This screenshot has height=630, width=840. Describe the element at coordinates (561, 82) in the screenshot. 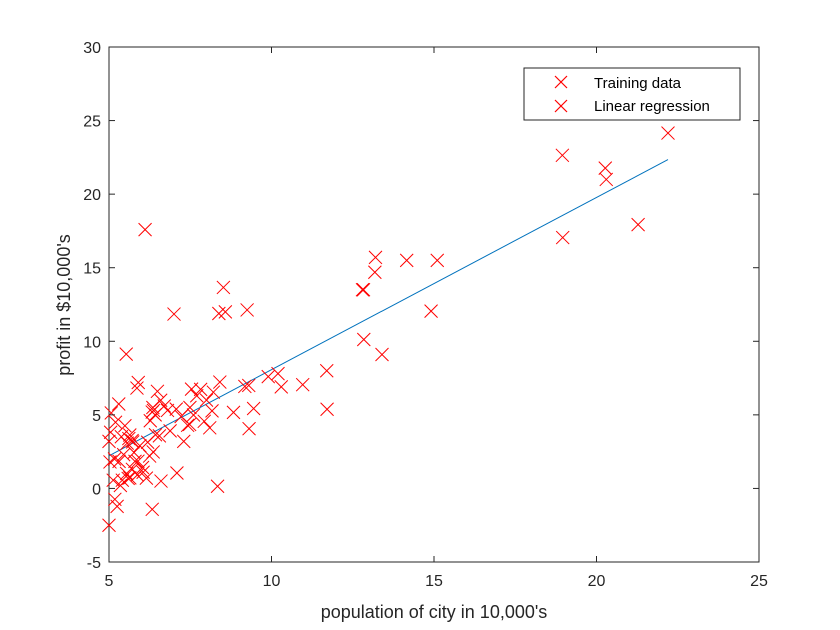

I see `legend-marker-training` at that location.